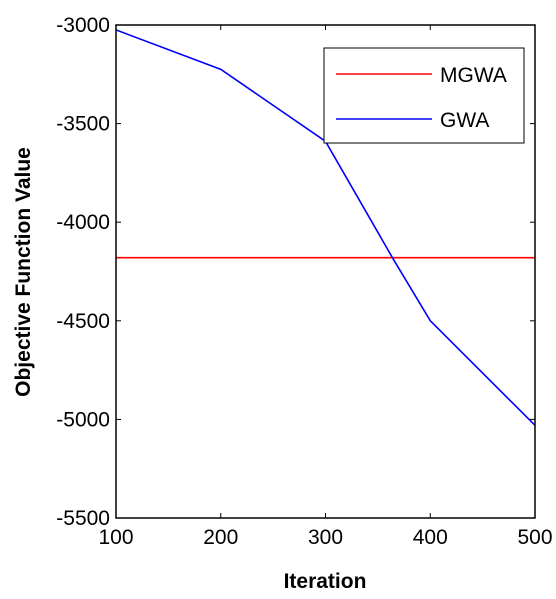 The height and width of the screenshot is (599, 556). Describe the element at coordinates (325, 537) in the screenshot. I see `x-tick-label: 300` at that location.